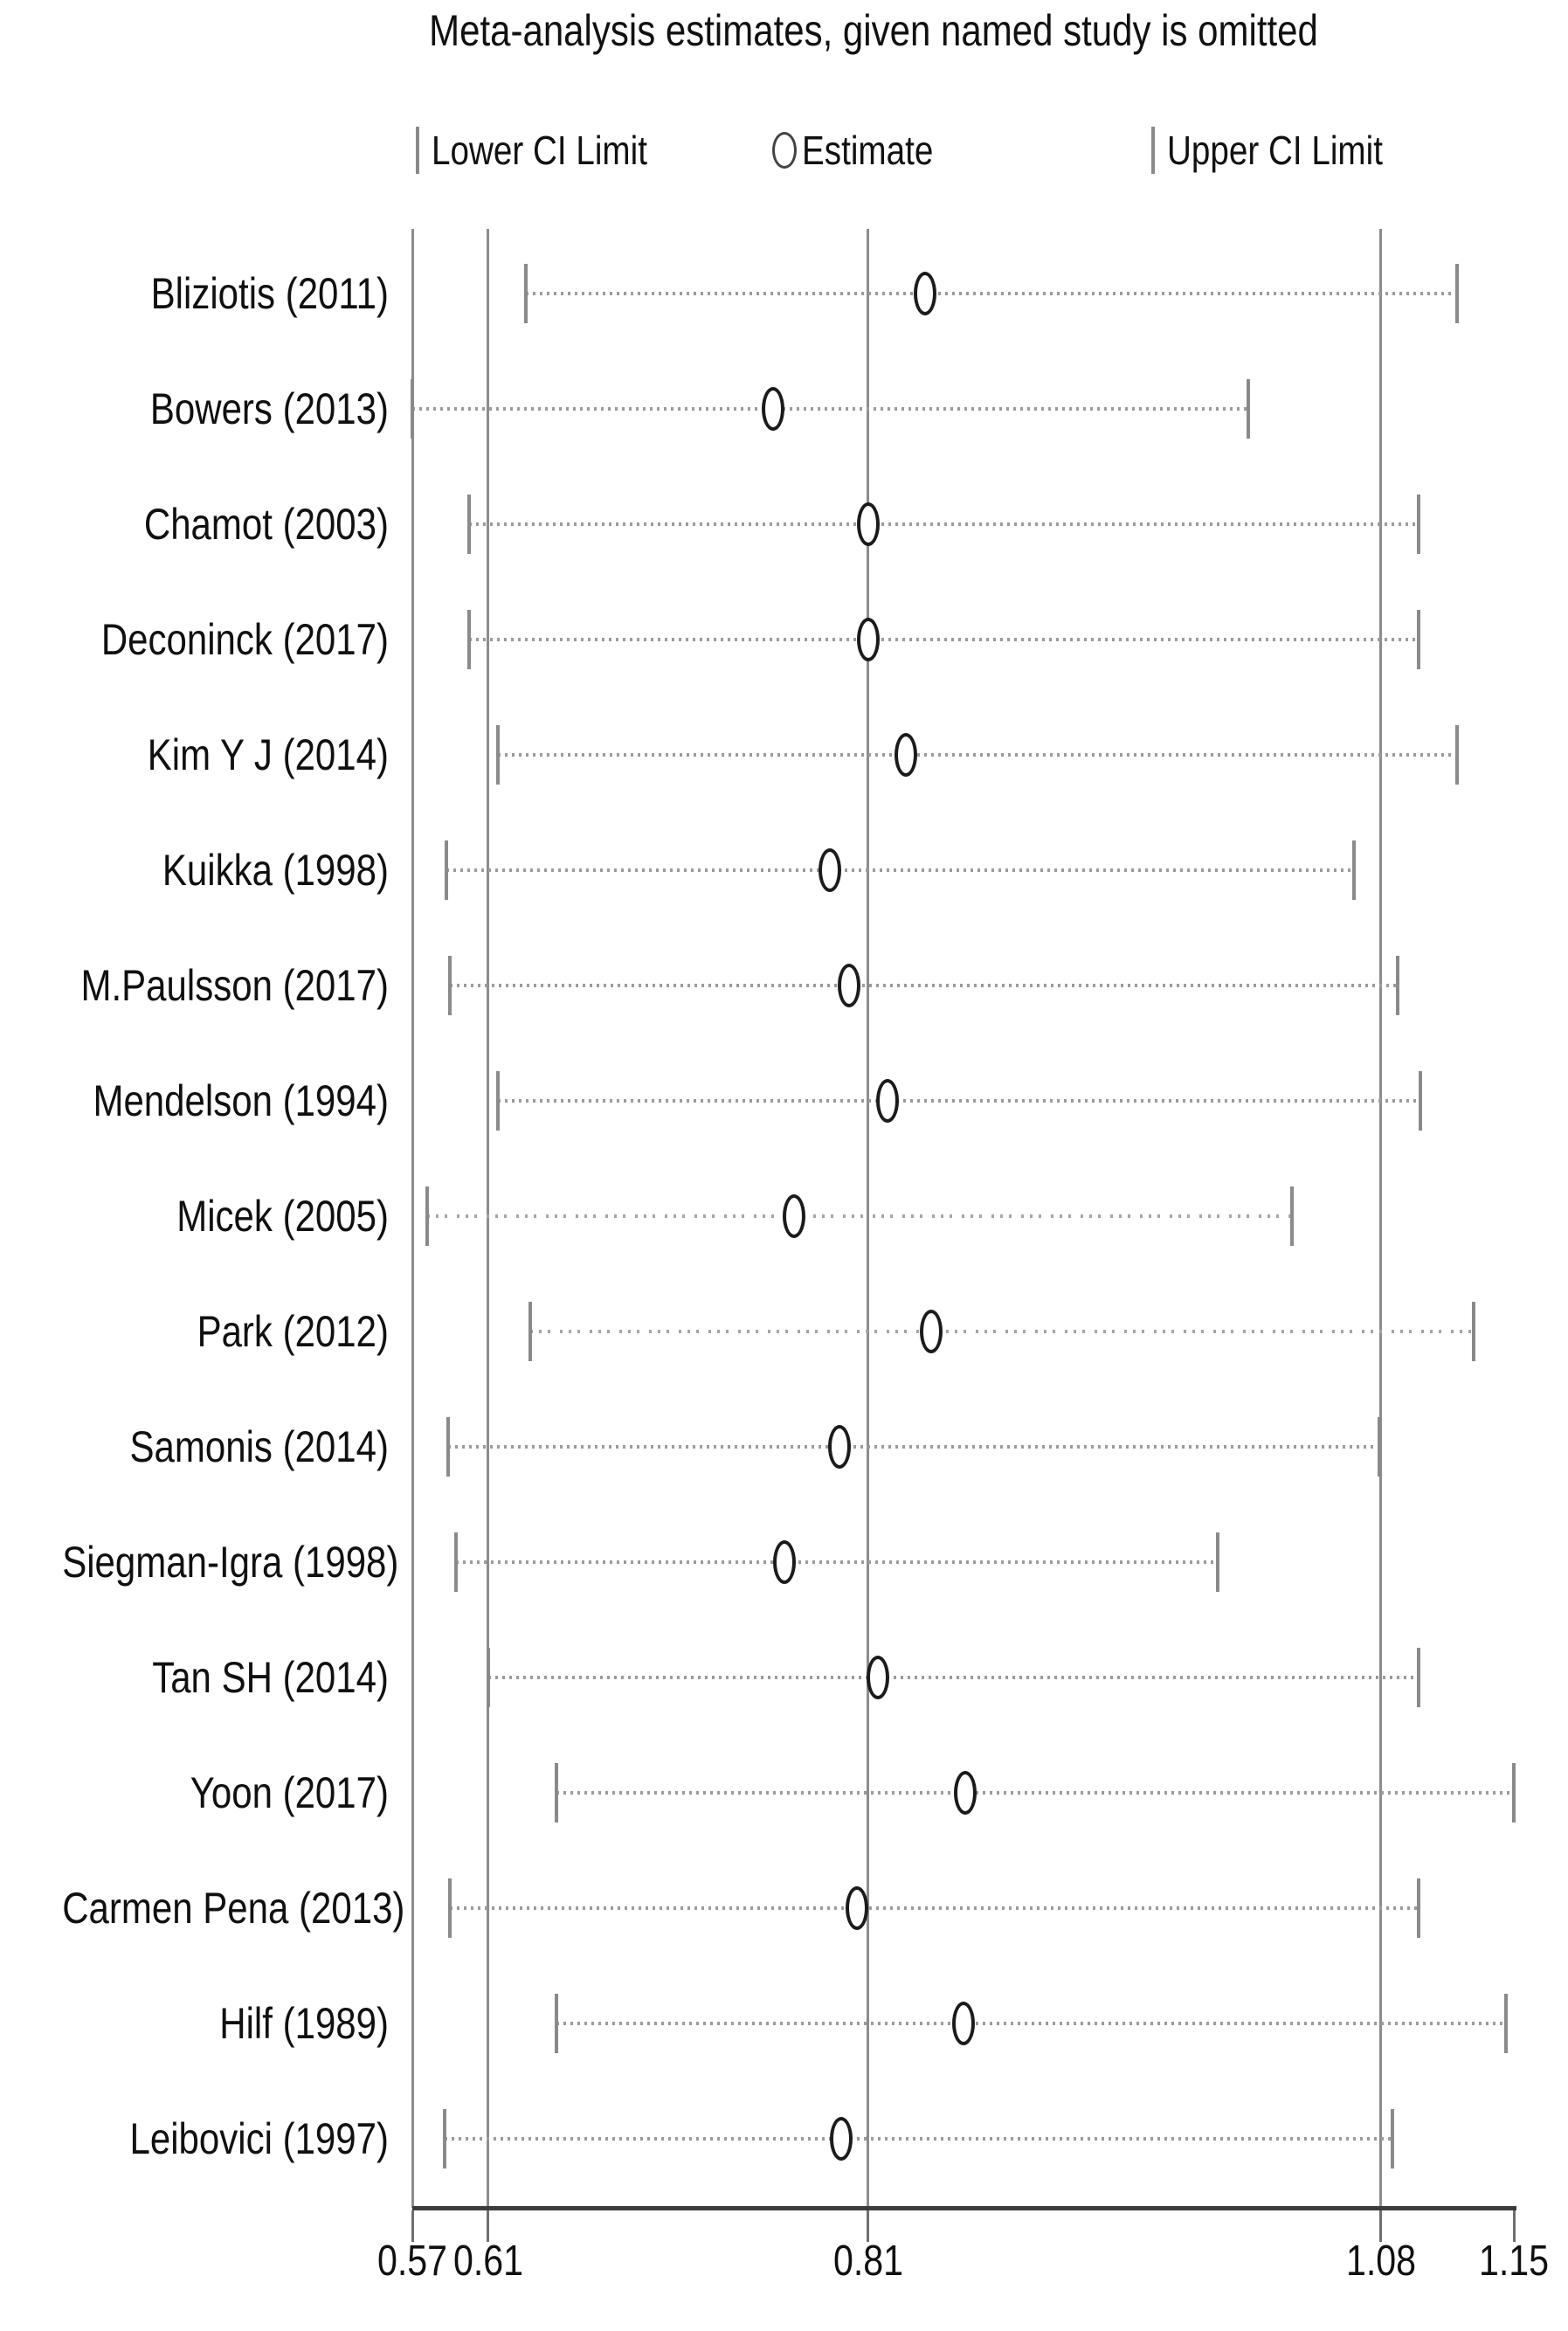  What do you see at coordinates (244, 639) in the screenshot?
I see `study-label: Deconinck (2017)` at bounding box center [244, 639].